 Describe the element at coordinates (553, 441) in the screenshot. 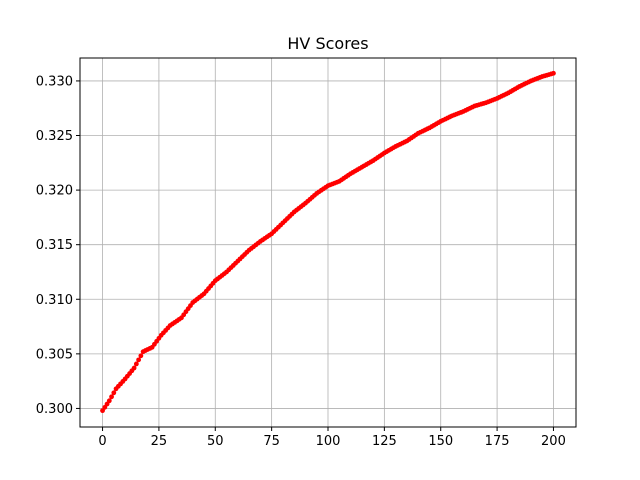

I see `x-tick-label: 200` at that location.